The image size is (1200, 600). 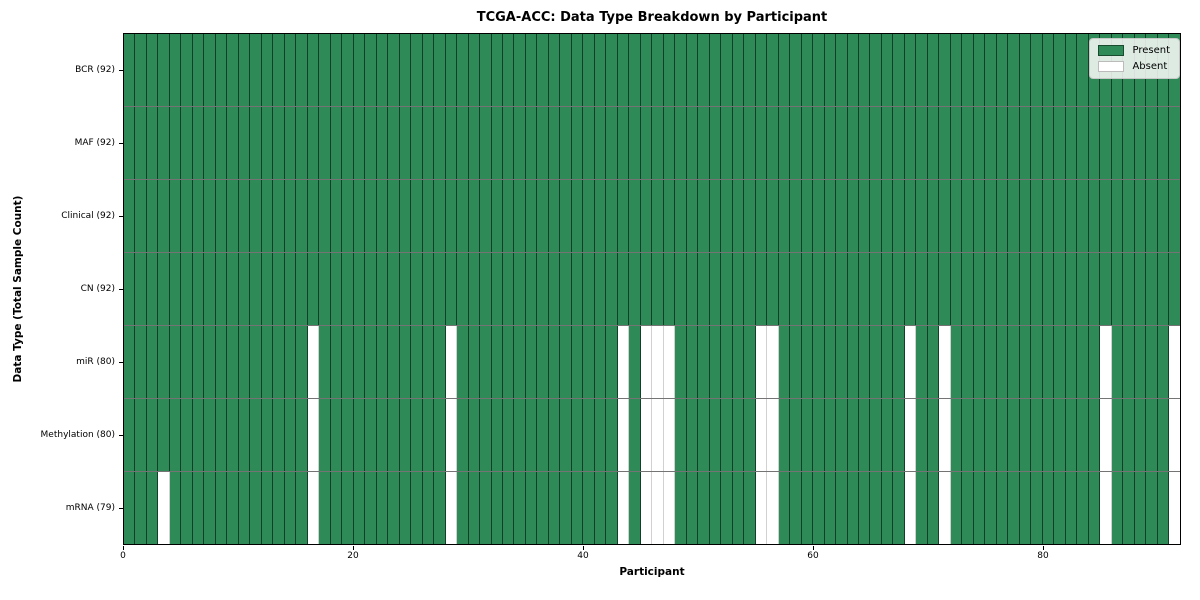 I want to click on legend: Present Absent, so click(x=1134, y=58).